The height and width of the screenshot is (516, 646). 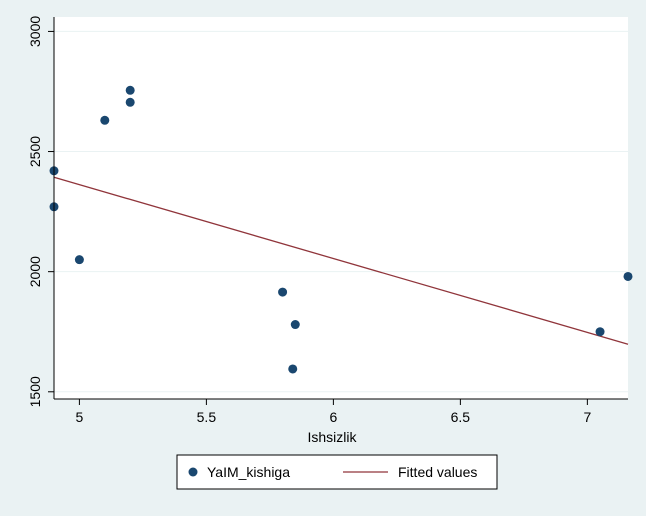 What do you see at coordinates (193, 472) in the screenshot?
I see `legend-marker-yaim-kishiga` at bounding box center [193, 472].